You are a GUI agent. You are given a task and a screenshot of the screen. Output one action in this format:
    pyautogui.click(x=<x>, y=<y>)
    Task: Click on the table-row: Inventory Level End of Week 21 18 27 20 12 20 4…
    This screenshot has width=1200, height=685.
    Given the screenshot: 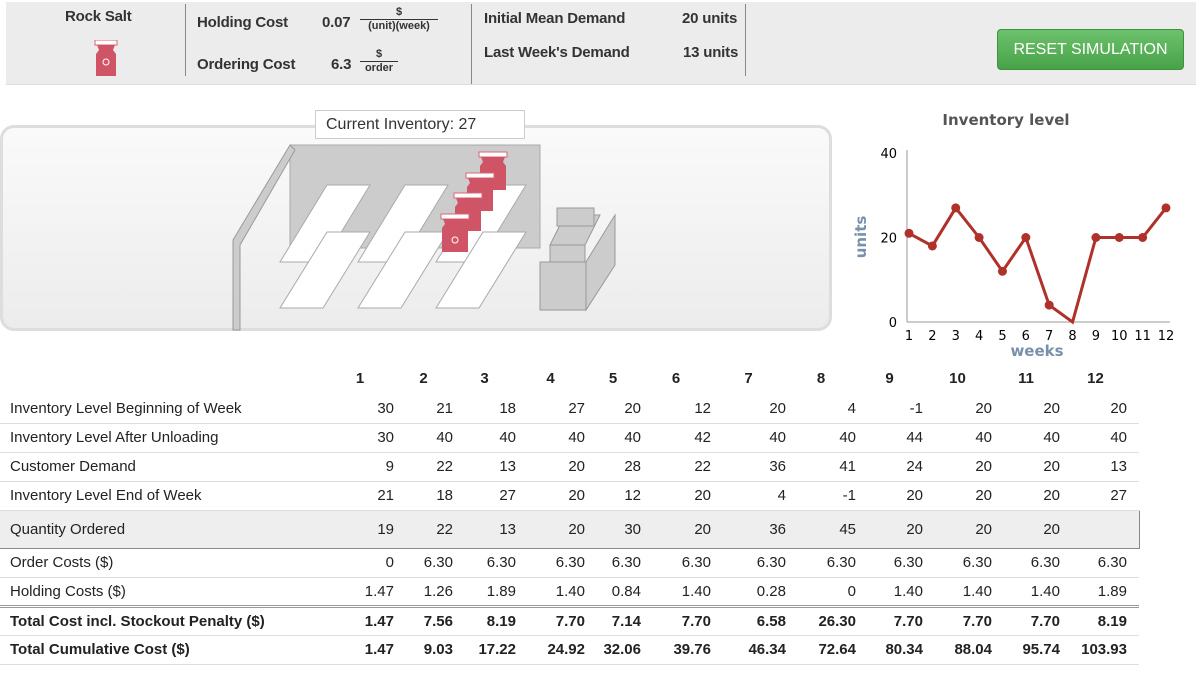 What is the action you would take?
    pyautogui.click(x=569, y=496)
    